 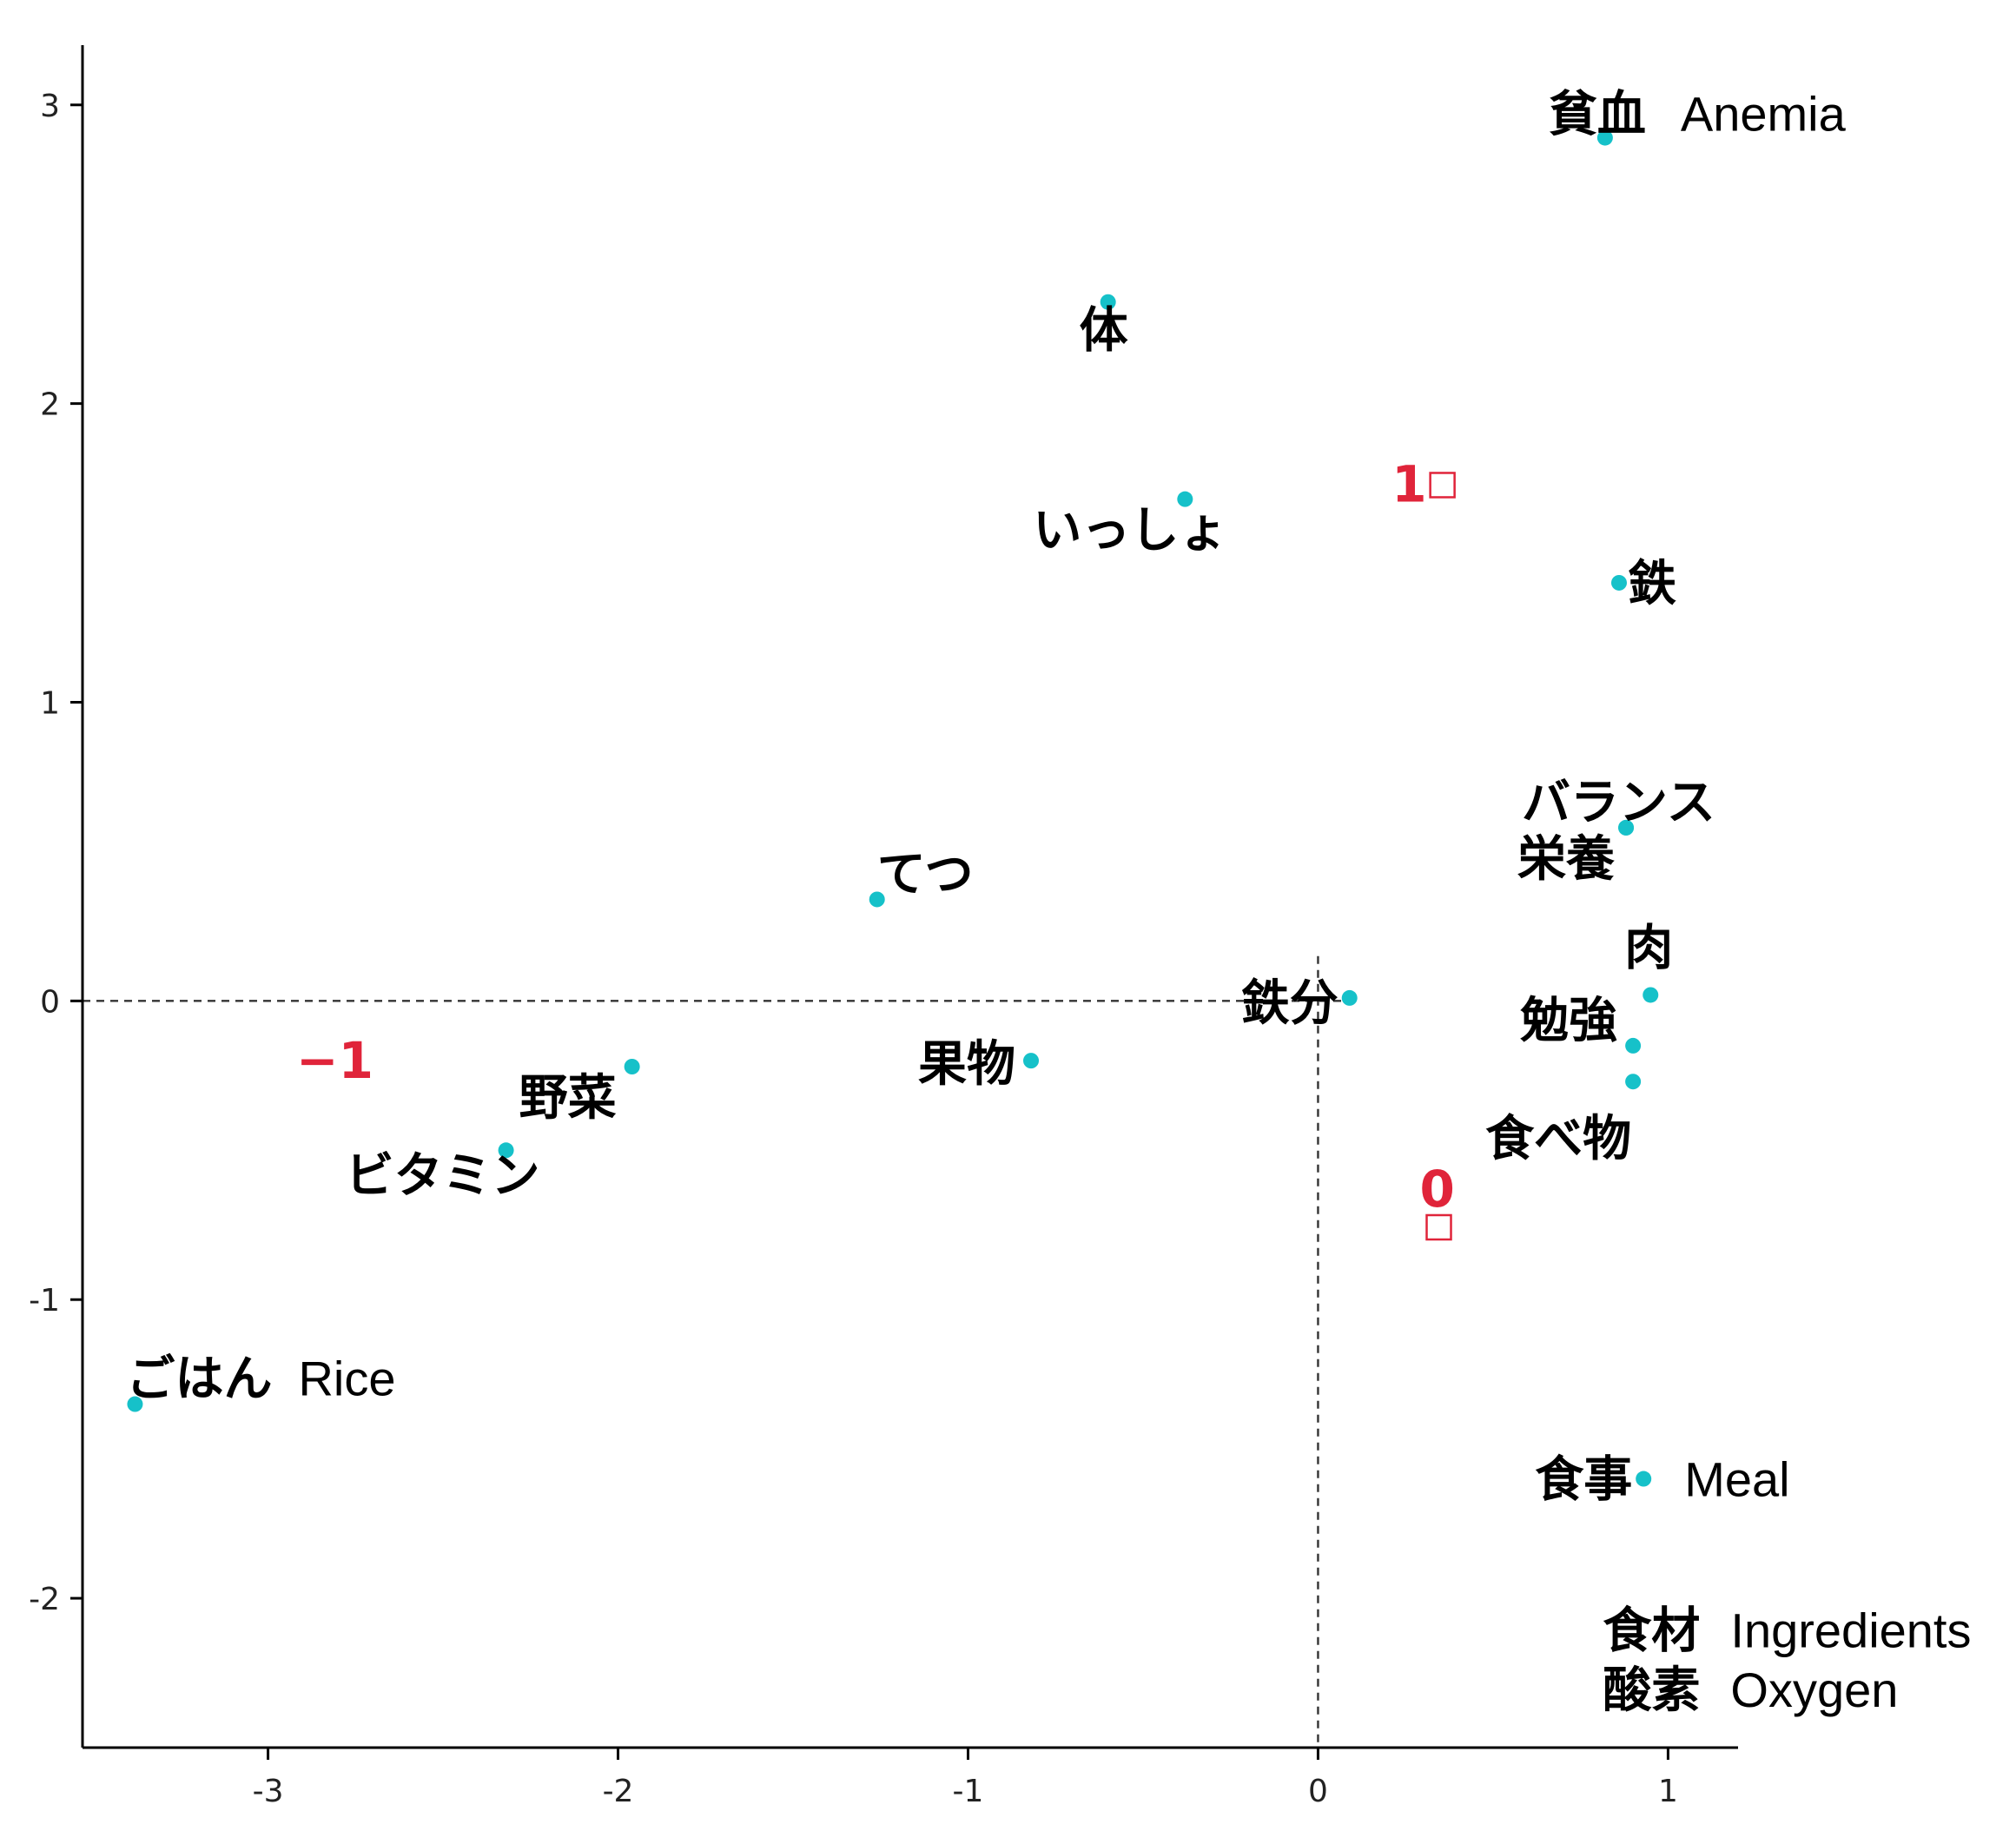 What do you see at coordinates (1318, 1792) in the screenshot?
I see `x-tick-label: 0` at bounding box center [1318, 1792].